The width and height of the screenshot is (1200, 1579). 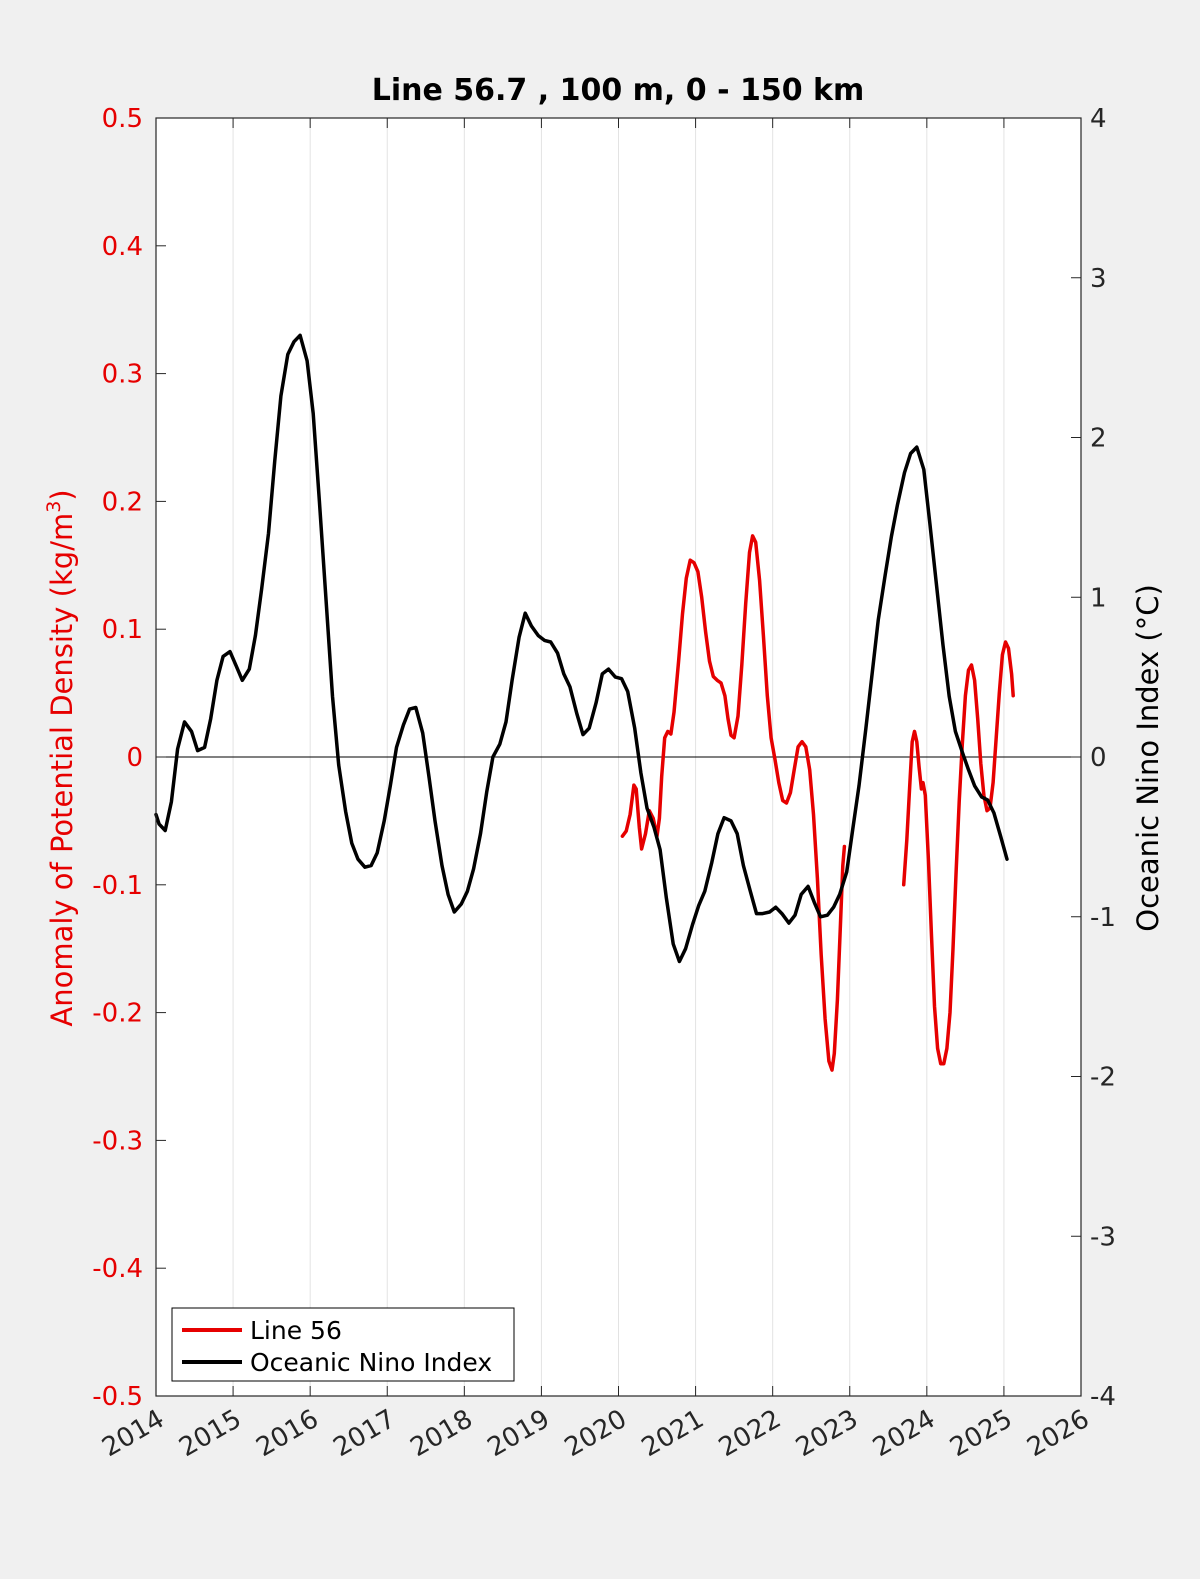 I want to click on y-right-tick-label: 0, so click(x=1098, y=758).